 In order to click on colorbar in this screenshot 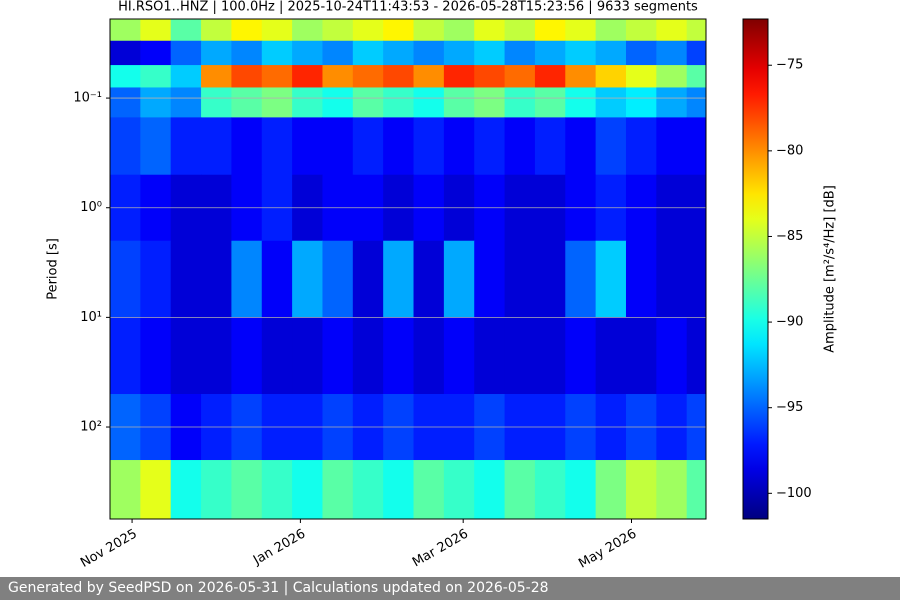, I will do `click(755, 269)`.